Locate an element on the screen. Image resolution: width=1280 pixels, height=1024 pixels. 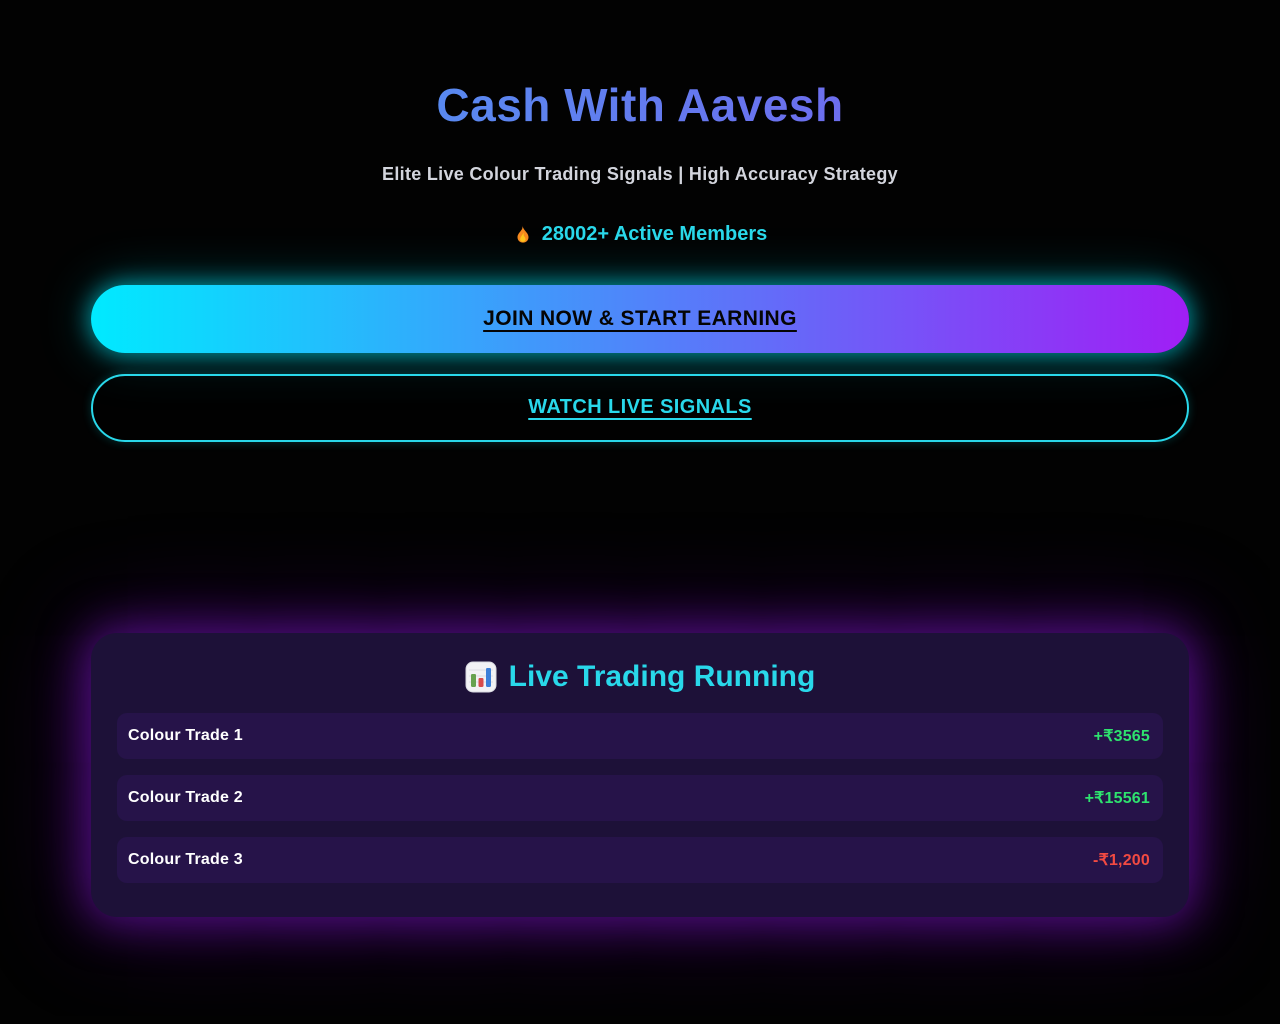
trade-value: +₹15561 is located at coordinates (1117, 799).